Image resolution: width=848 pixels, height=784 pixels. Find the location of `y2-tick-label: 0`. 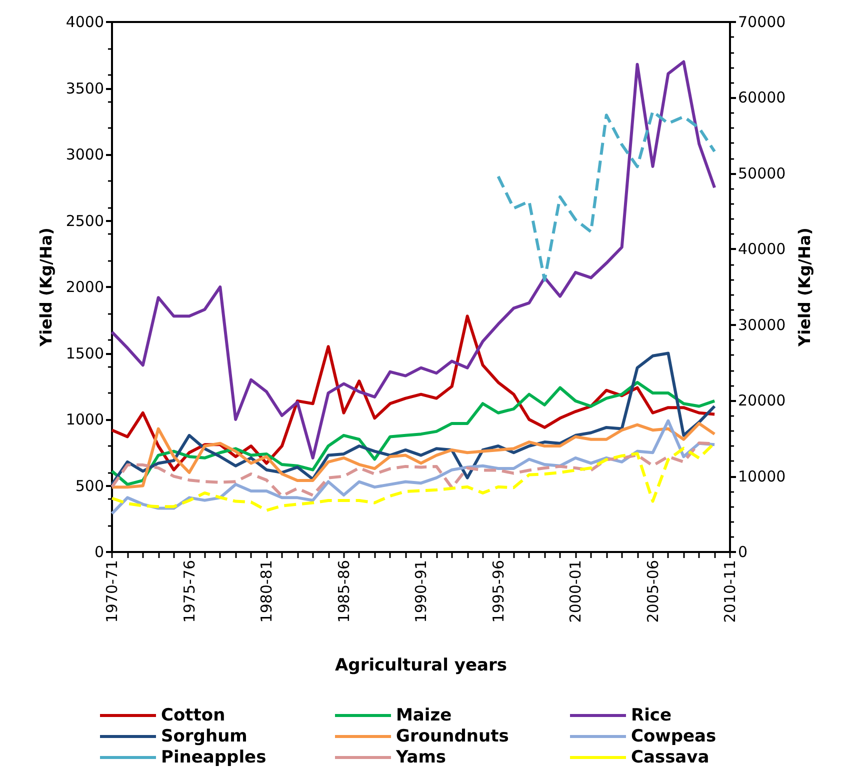

y2-tick-label: 0 is located at coordinates (743, 552).